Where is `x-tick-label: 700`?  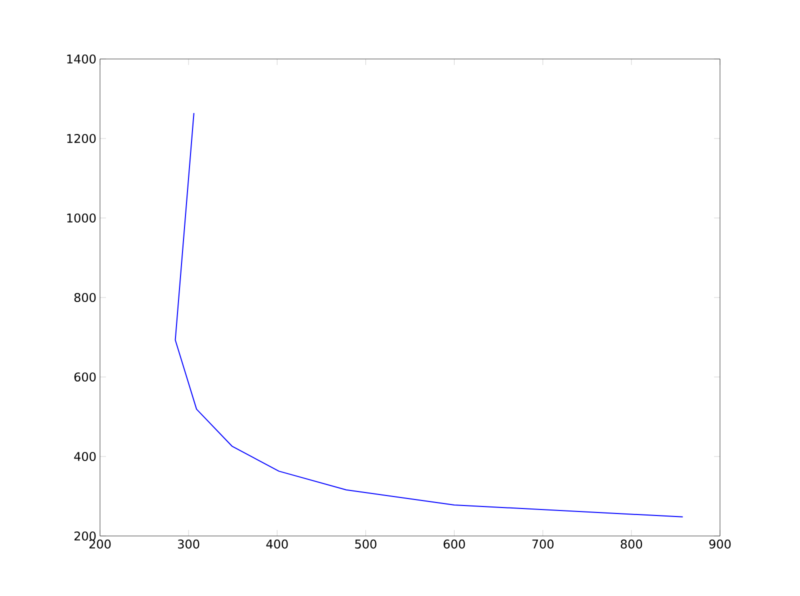 x-tick-label: 700 is located at coordinates (543, 544).